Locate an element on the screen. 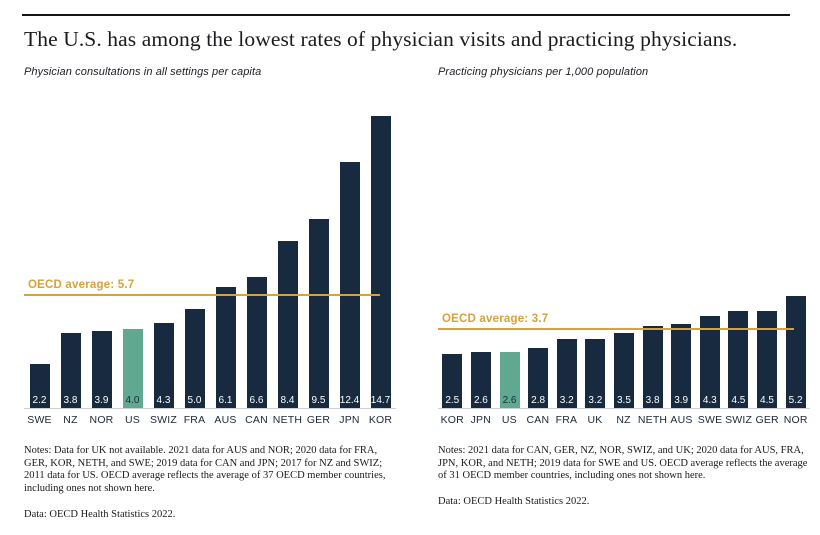 This screenshot has height=535, width=820. bar-column: 5.0 is located at coordinates (194, 358).